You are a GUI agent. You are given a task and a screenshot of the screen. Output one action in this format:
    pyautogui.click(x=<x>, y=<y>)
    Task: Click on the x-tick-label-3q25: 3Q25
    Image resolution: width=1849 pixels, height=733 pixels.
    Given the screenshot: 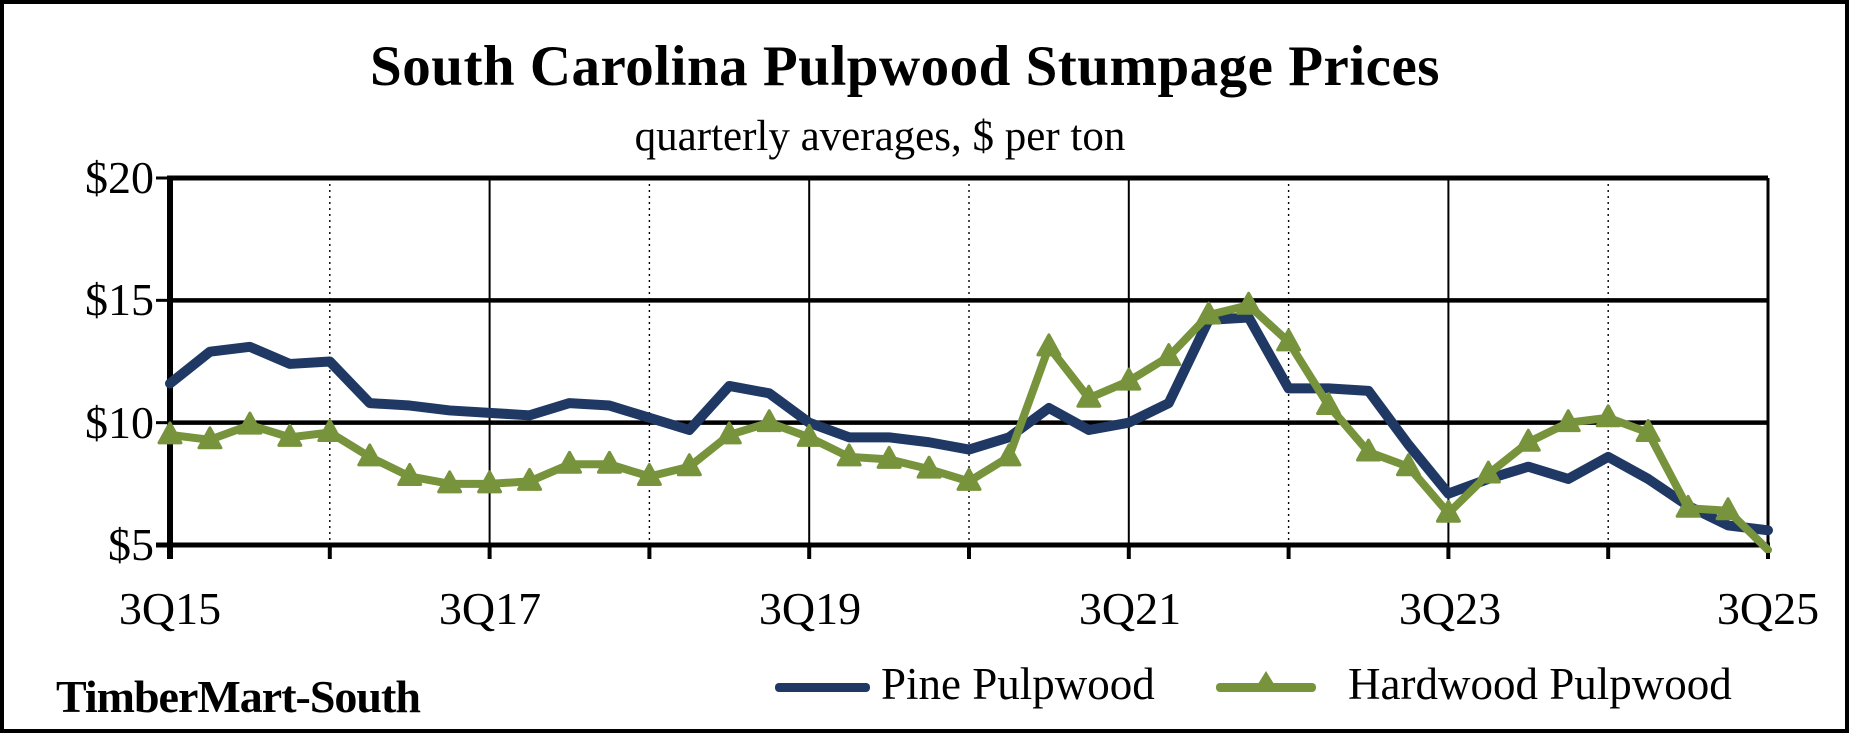 What is the action you would take?
    pyautogui.click(x=1768, y=608)
    